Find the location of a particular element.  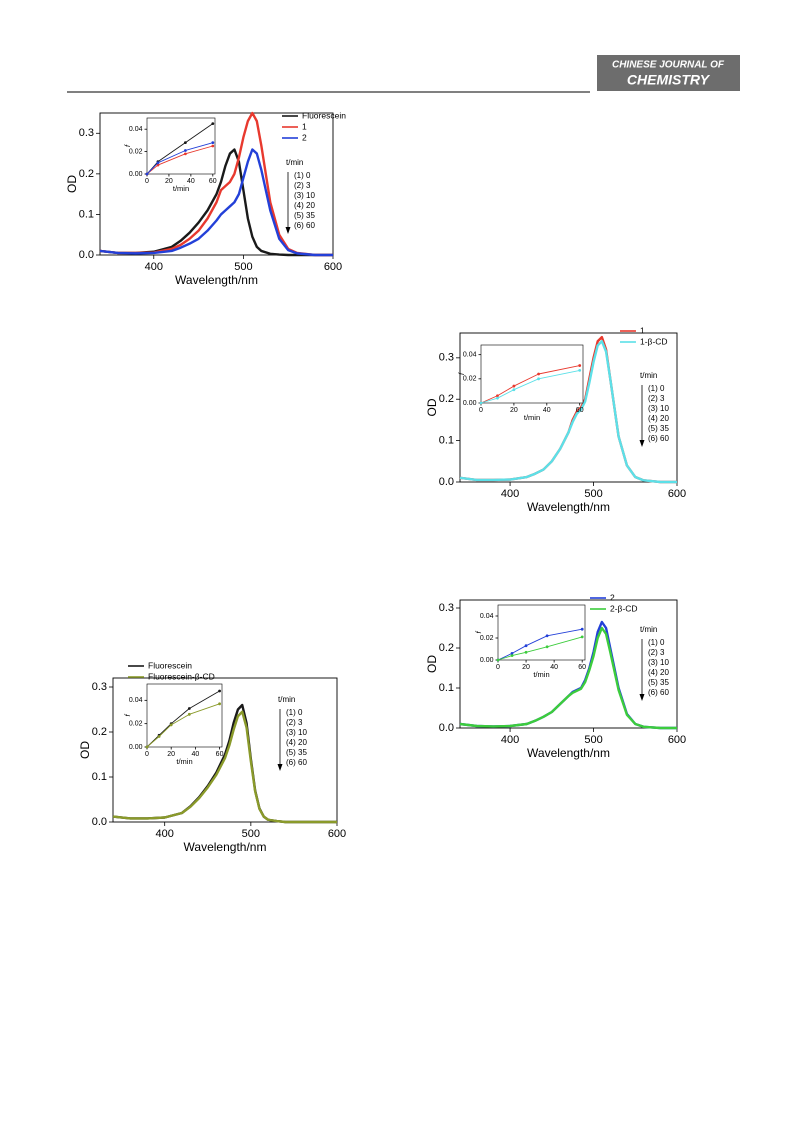

plot-frame is located at coordinates (216, 184).